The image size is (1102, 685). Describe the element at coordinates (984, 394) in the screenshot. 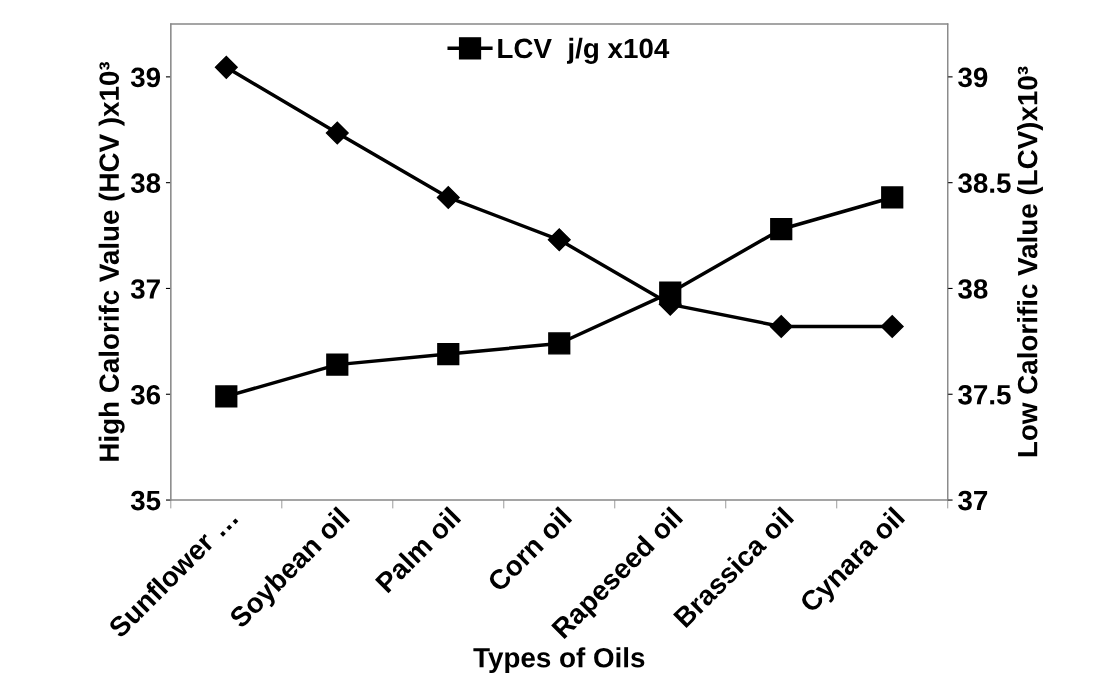

I see `y2-tick-label: 37.5` at that location.